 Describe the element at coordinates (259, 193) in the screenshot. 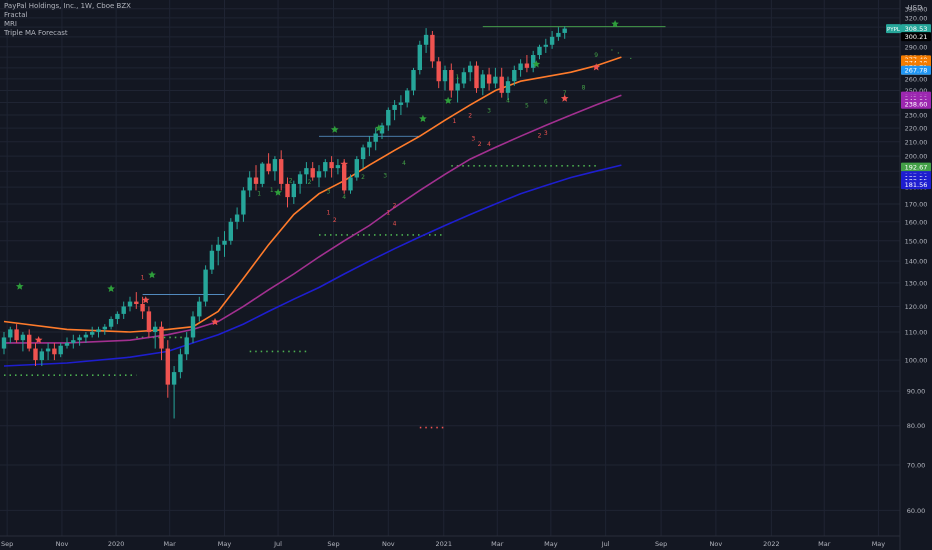

I see `mri-count-label: 1` at that location.